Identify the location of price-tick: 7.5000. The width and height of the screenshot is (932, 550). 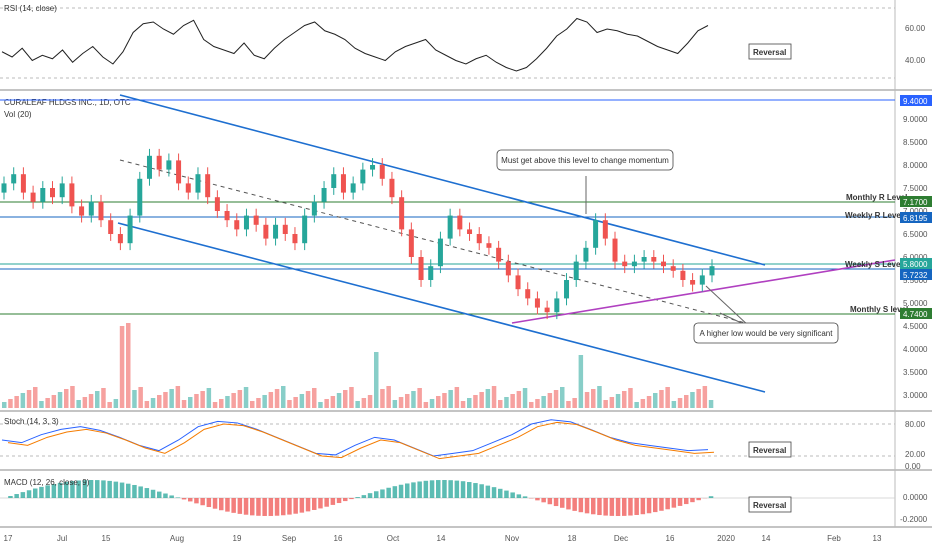
(915, 188).